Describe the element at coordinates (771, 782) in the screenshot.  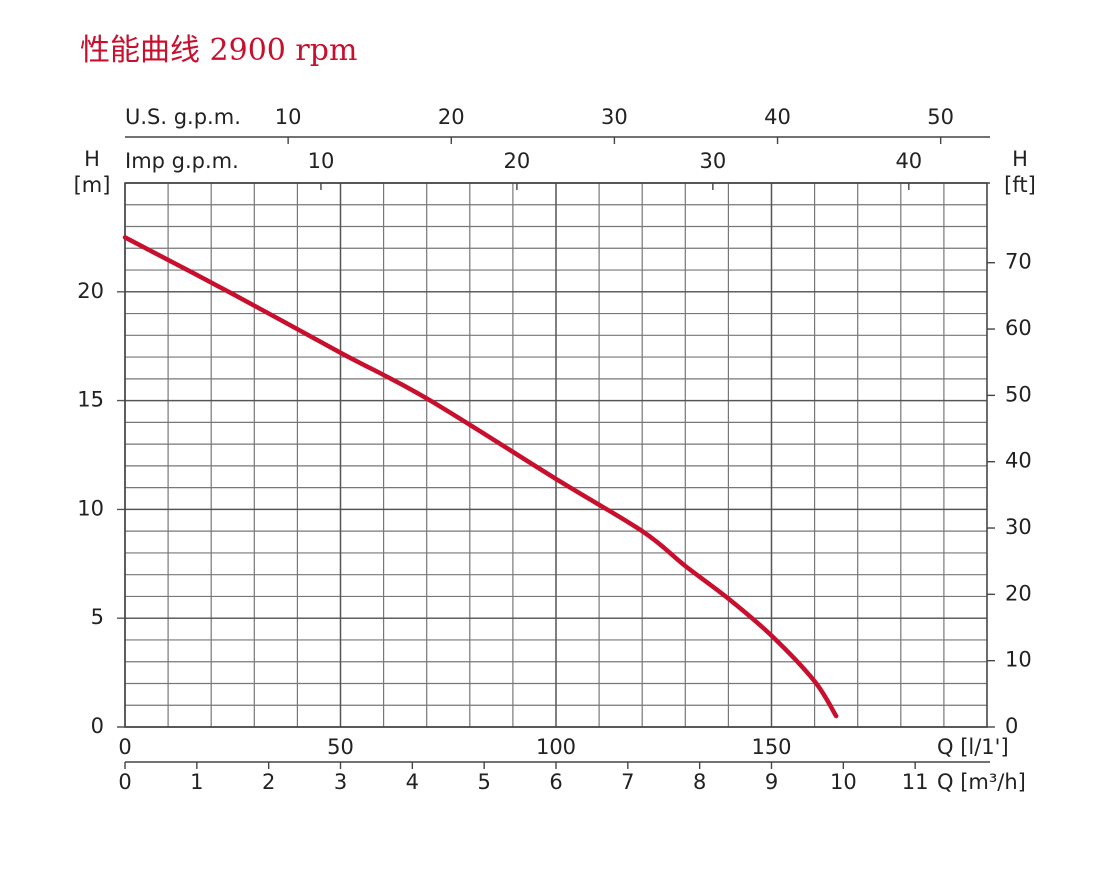
I see `x-tick-label: 9` at that location.